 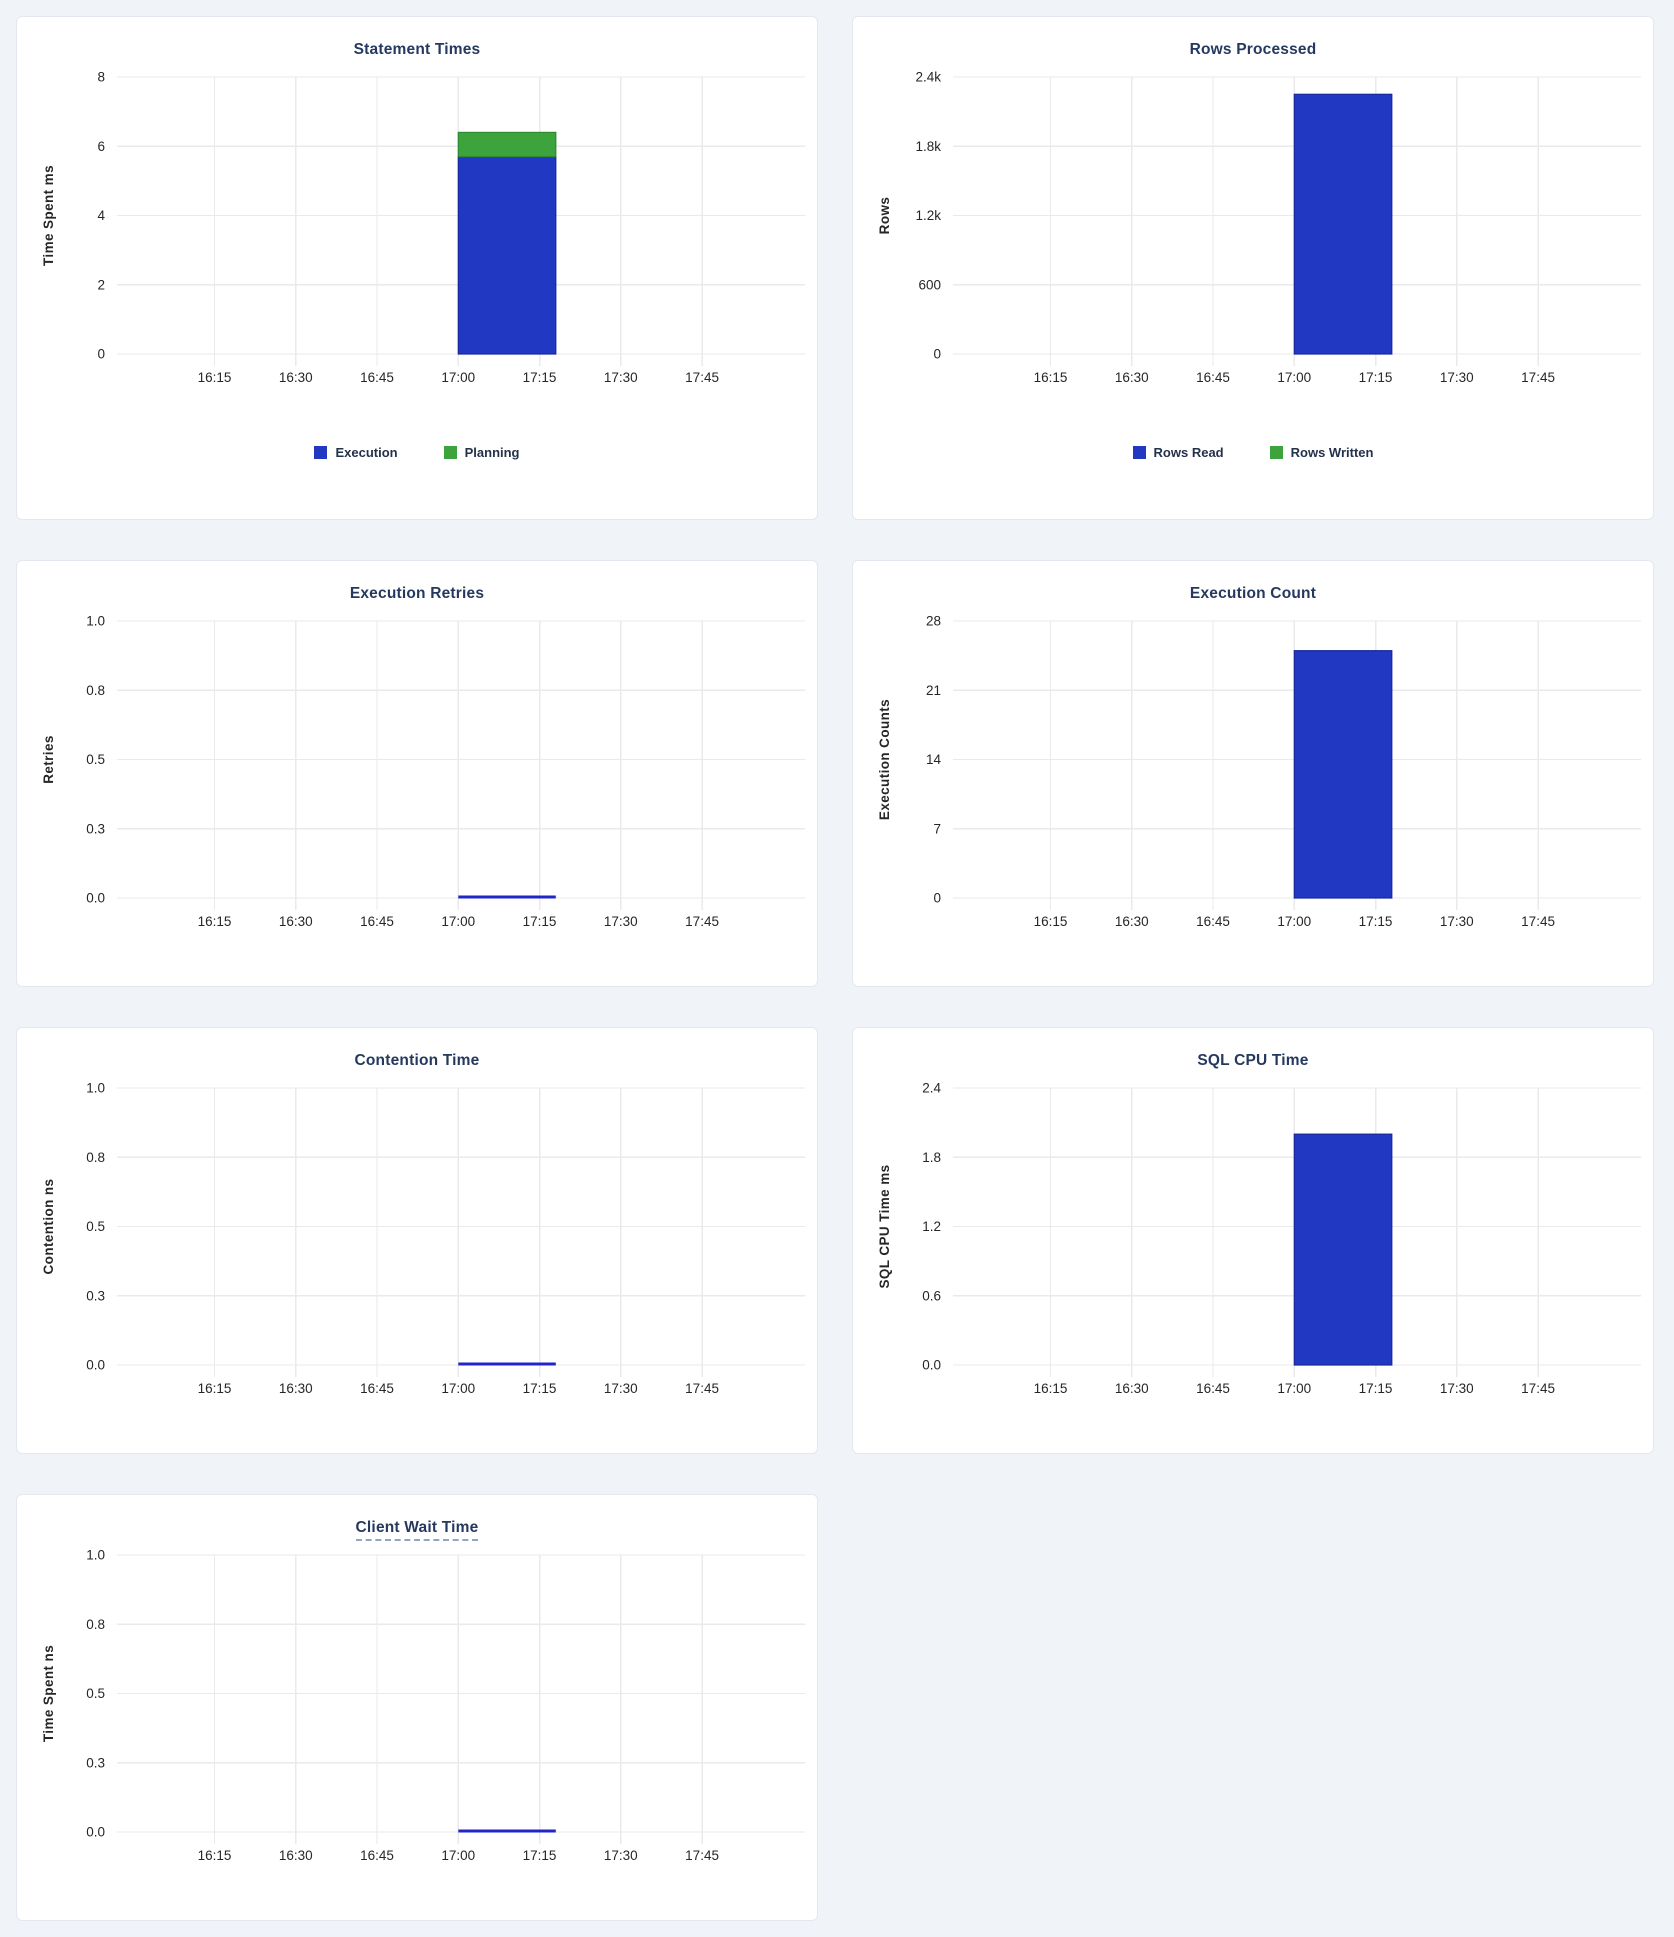 What do you see at coordinates (1253, 593) in the screenshot?
I see `chart-title-text: Execution Count` at bounding box center [1253, 593].